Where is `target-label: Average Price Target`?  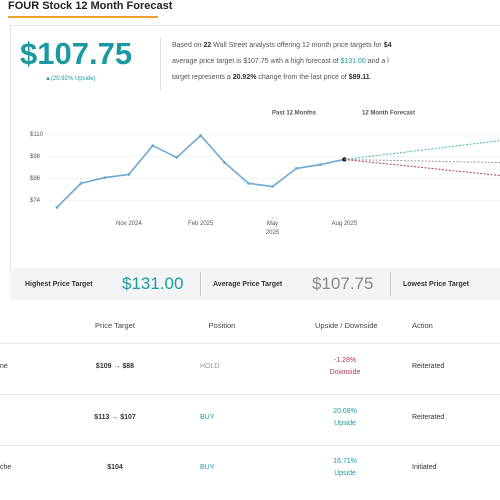
target-label: Average Price Target is located at coordinates (248, 284).